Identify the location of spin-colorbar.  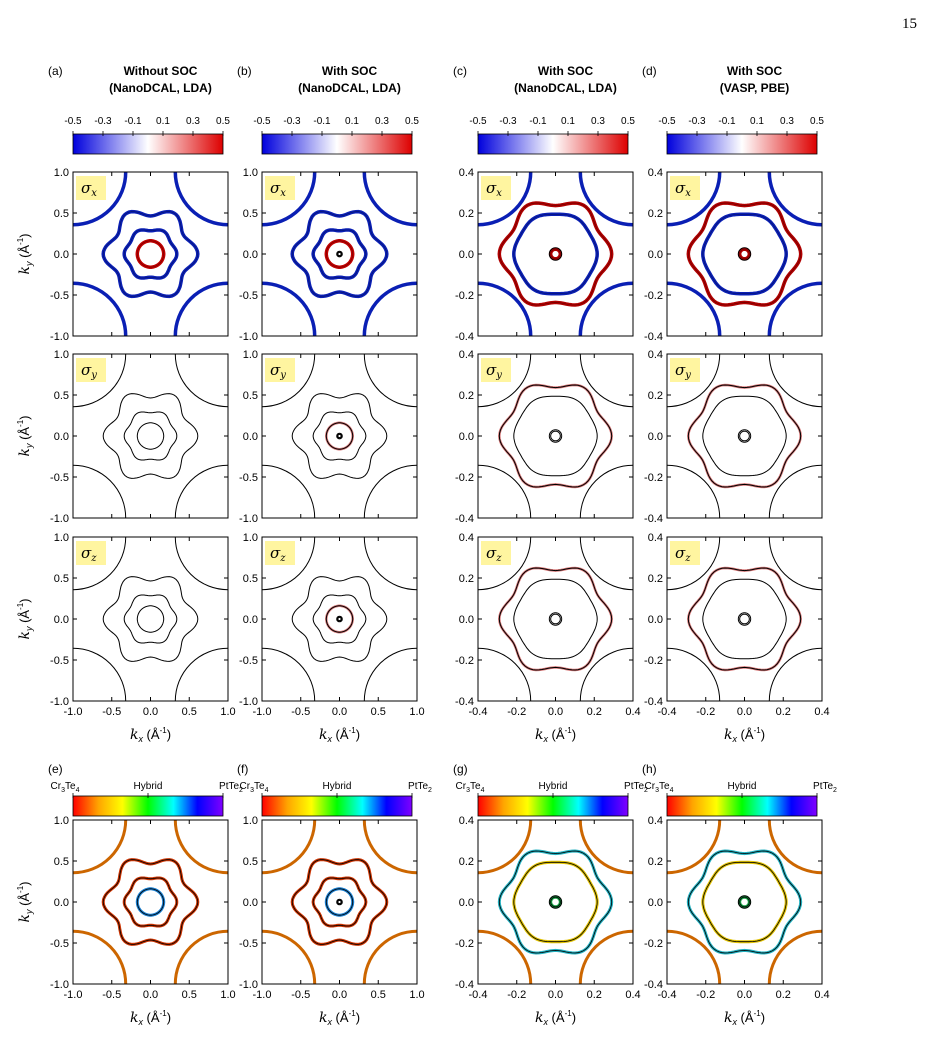
(337, 144).